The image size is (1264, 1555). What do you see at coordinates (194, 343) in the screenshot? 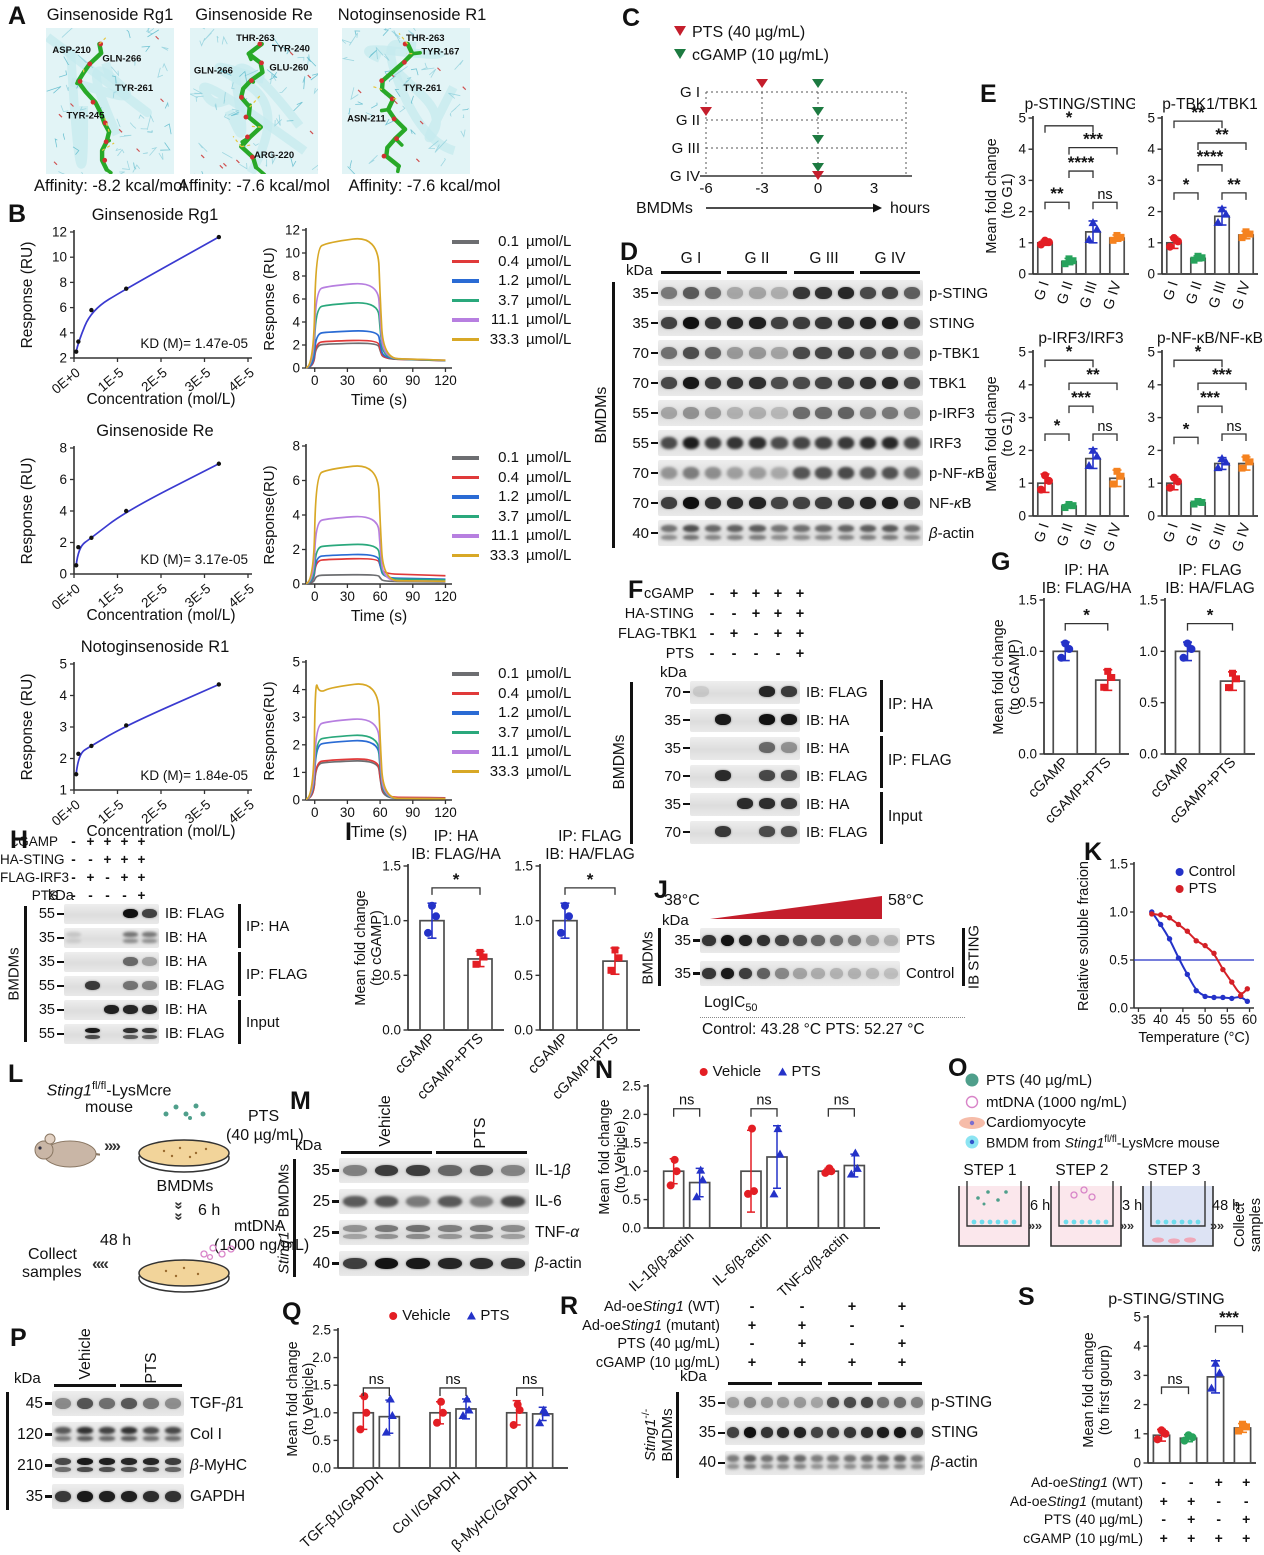
I see `svg-text: KD (M)= 1.47e-05` at bounding box center [194, 343].